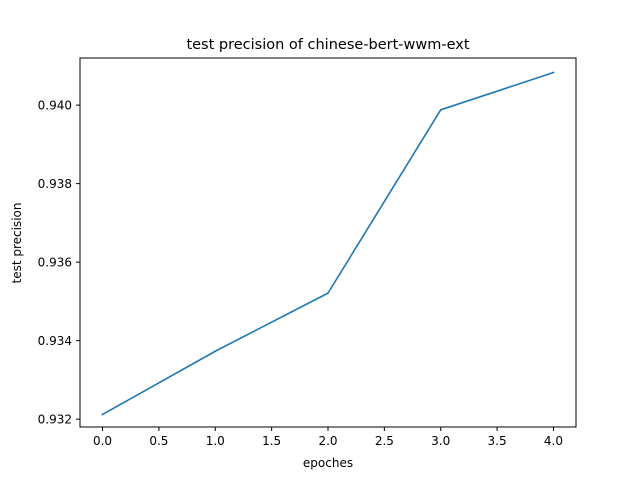  I want to click on x-tick-label: 0.5, so click(158, 441).